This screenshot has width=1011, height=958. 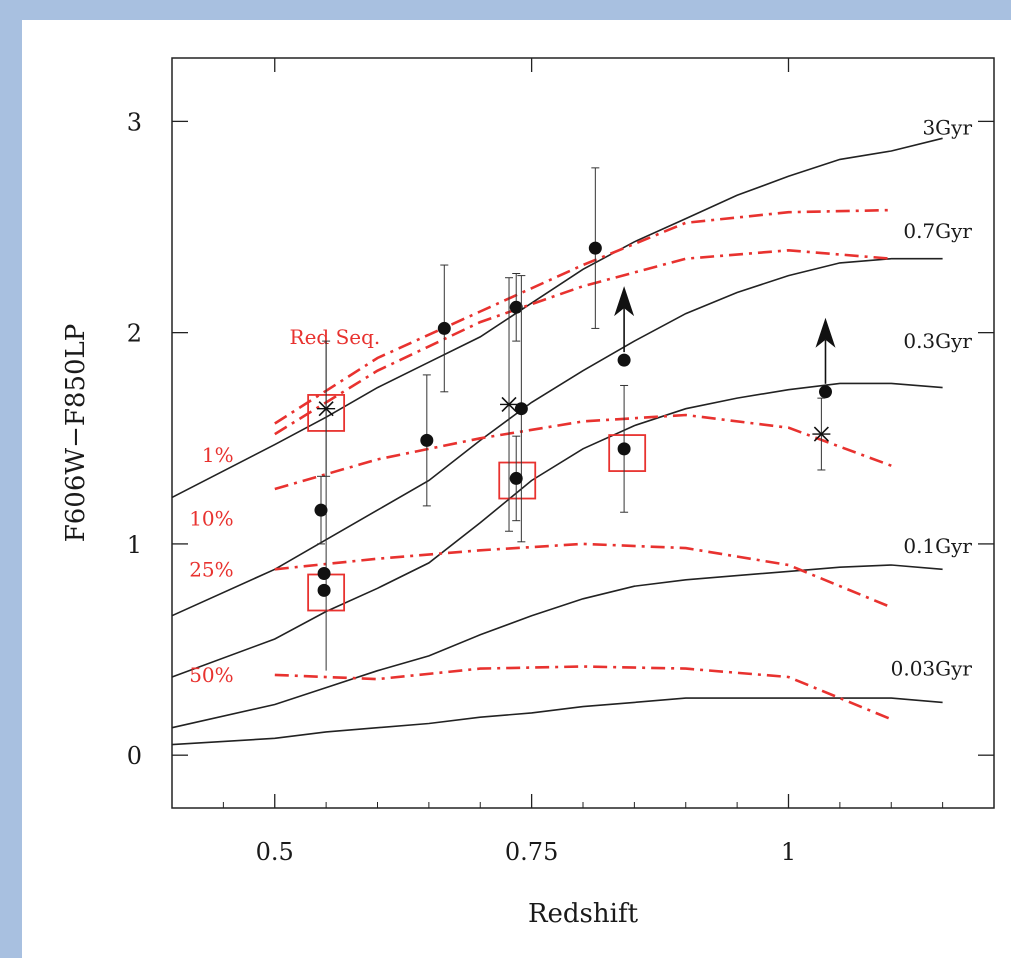 What do you see at coordinates (134, 334) in the screenshot?
I see `y-tick-label: 2` at bounding box center [134, 334].